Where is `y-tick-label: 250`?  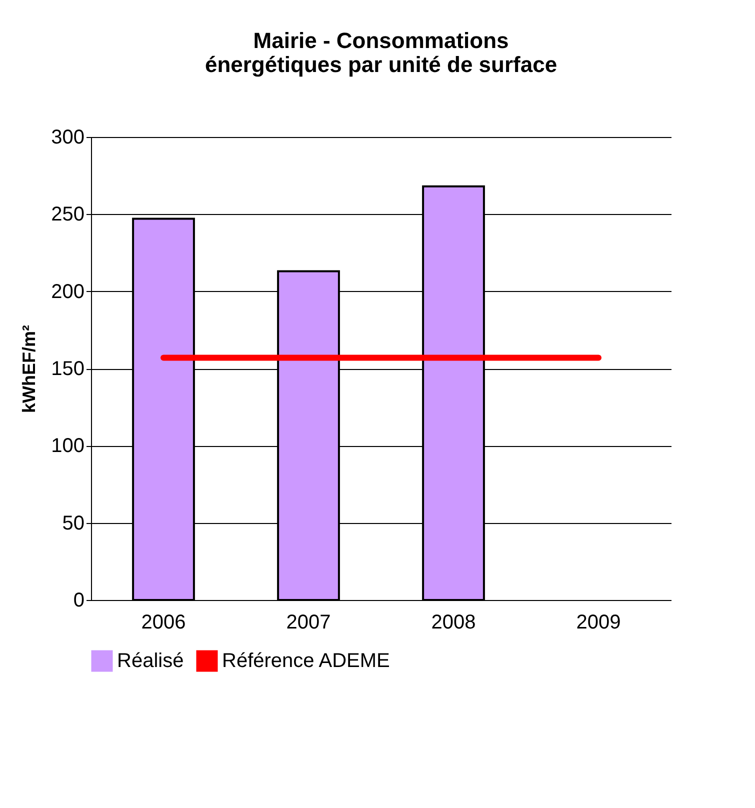
y-tick-label: 250 is located at coordinates (67, 215).